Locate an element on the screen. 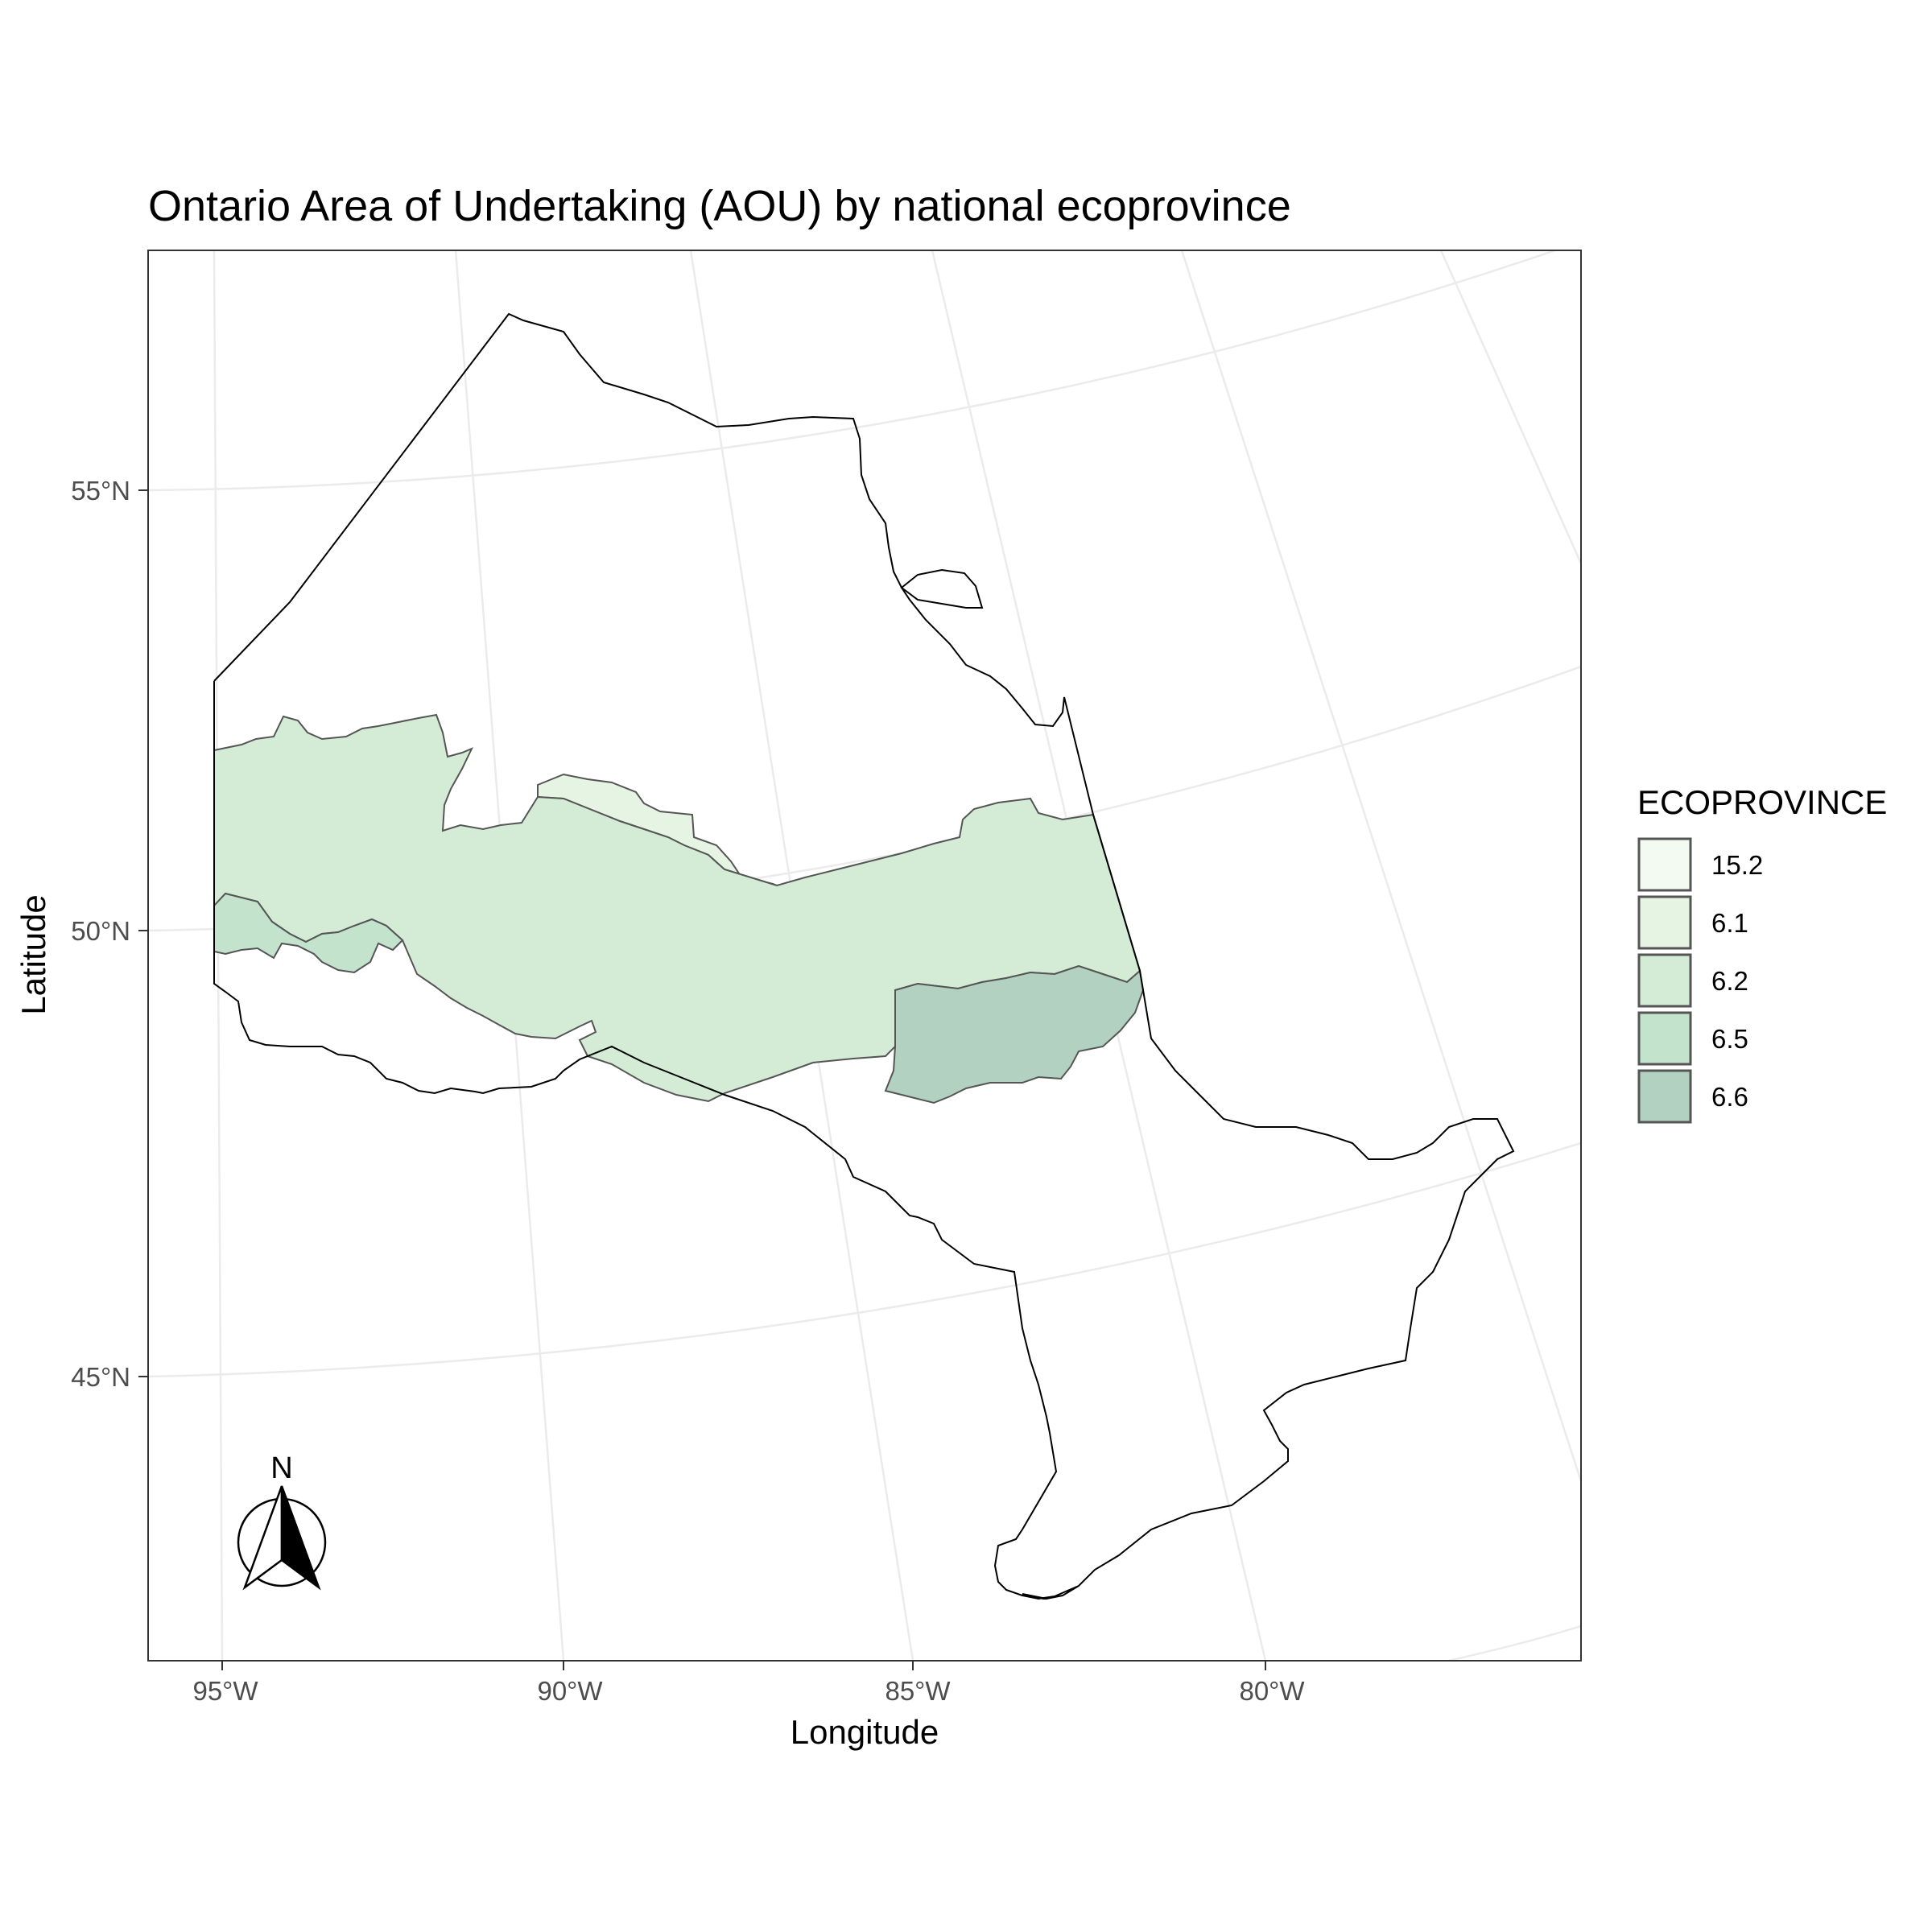 The image size is (1932, 1932). ecoprovince-6-5-region is located at coordinates (308, 933).